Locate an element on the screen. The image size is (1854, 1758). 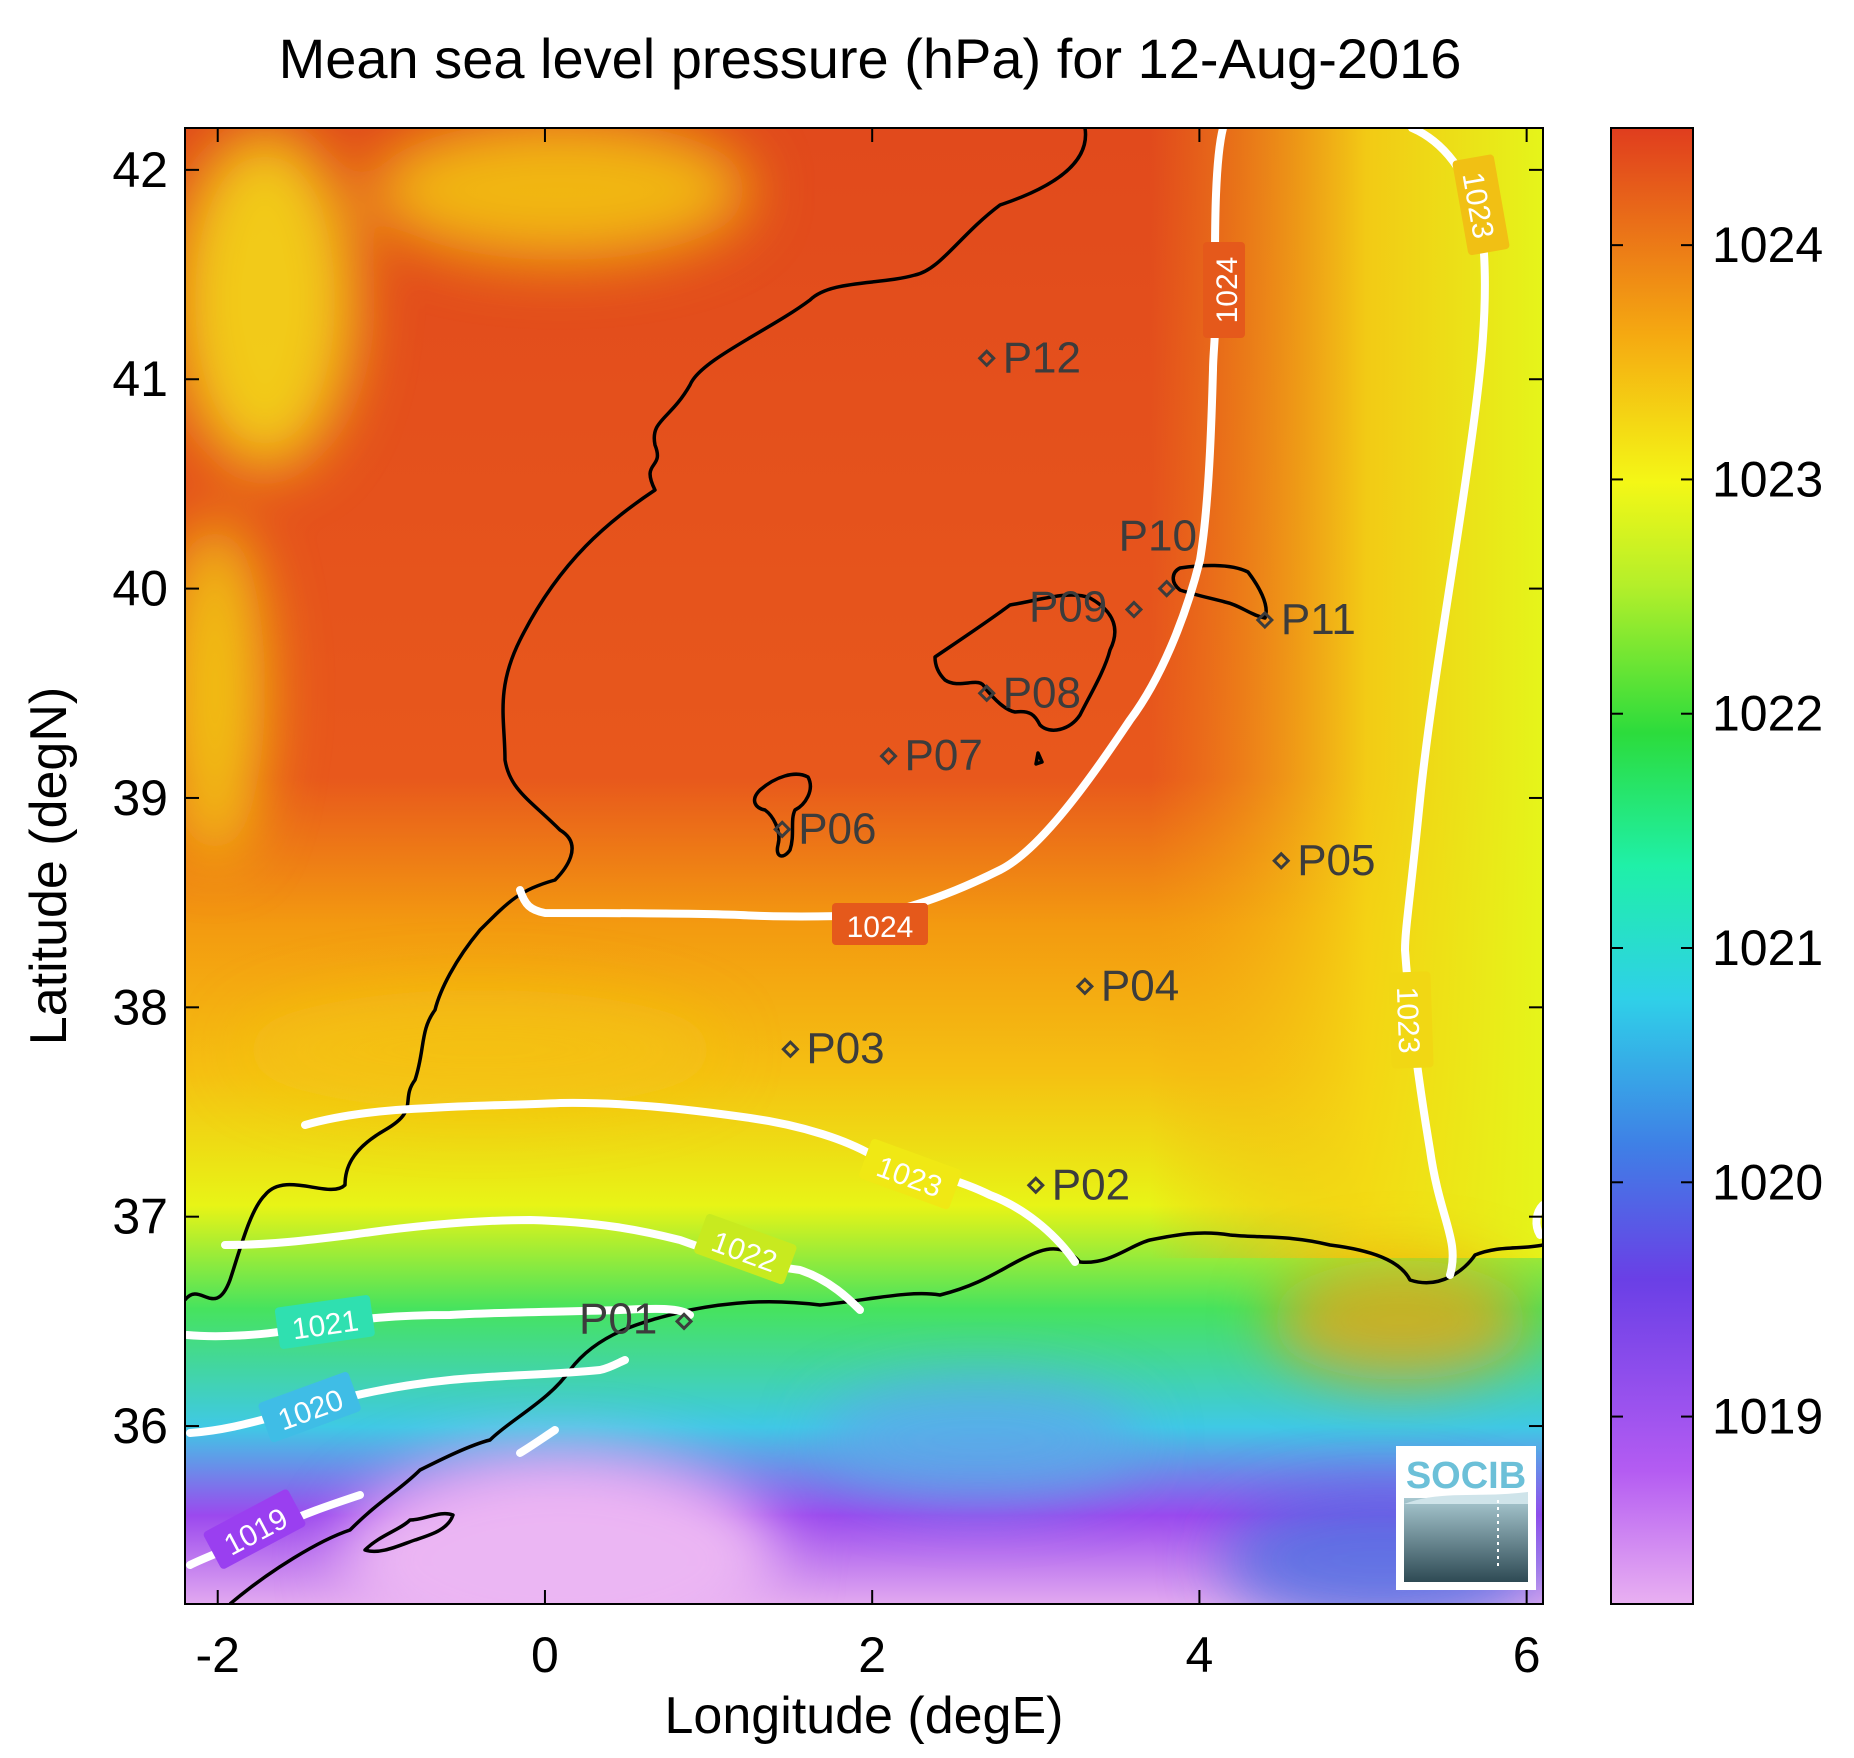
x-tick-label: 6 is located at coordinates (1527, 1655).